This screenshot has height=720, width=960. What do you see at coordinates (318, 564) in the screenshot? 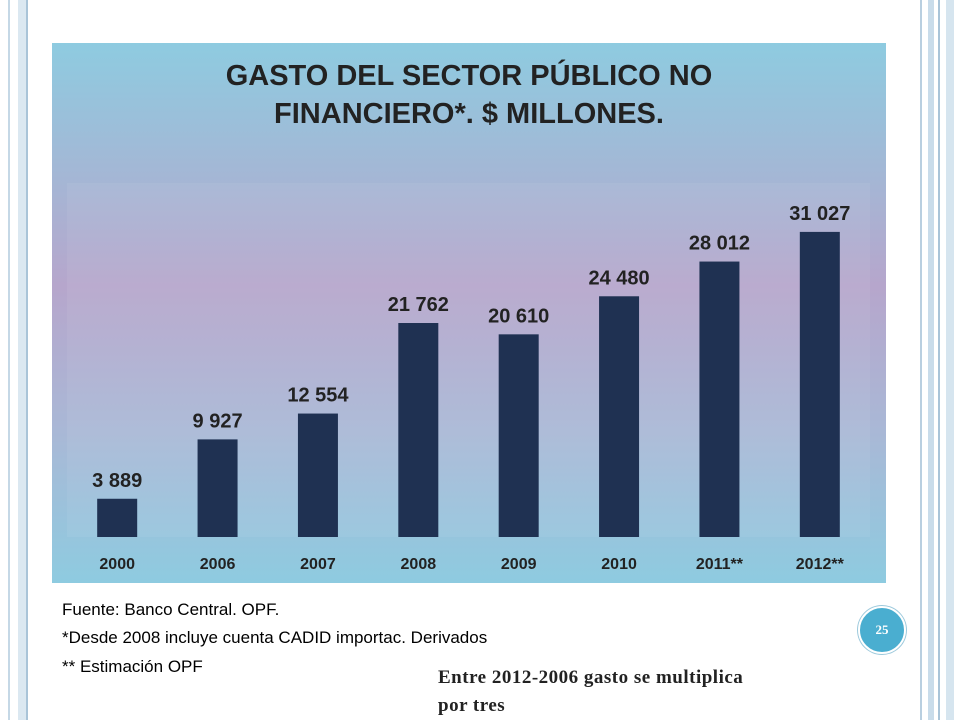
I see `x-tick-2007: 2007` at bounding box center [318, 564].